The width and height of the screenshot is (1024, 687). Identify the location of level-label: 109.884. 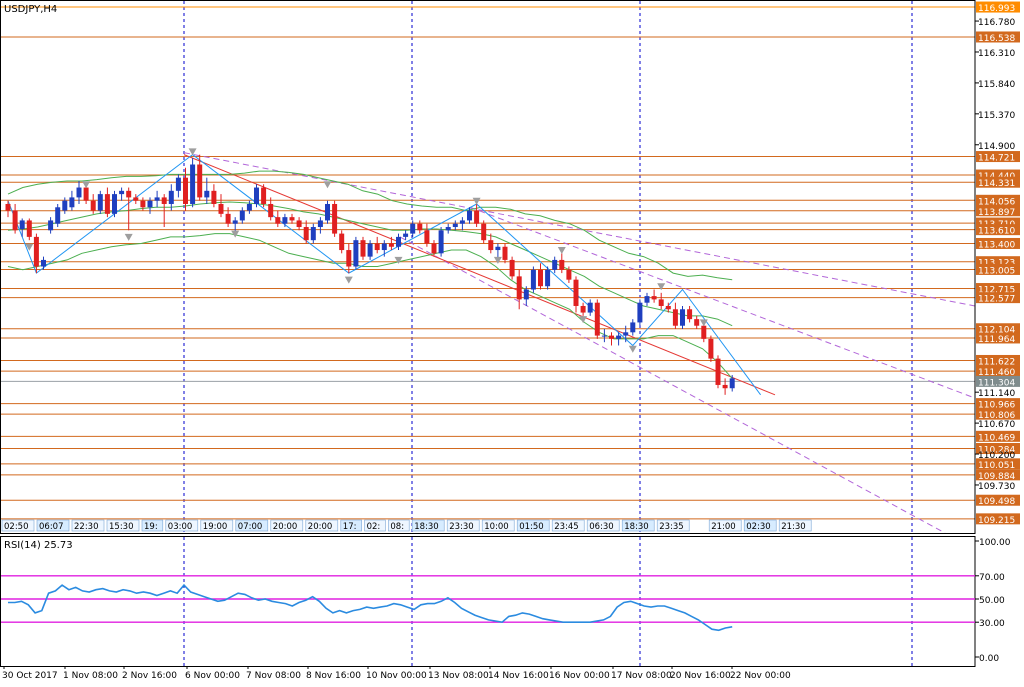
(996, 477).